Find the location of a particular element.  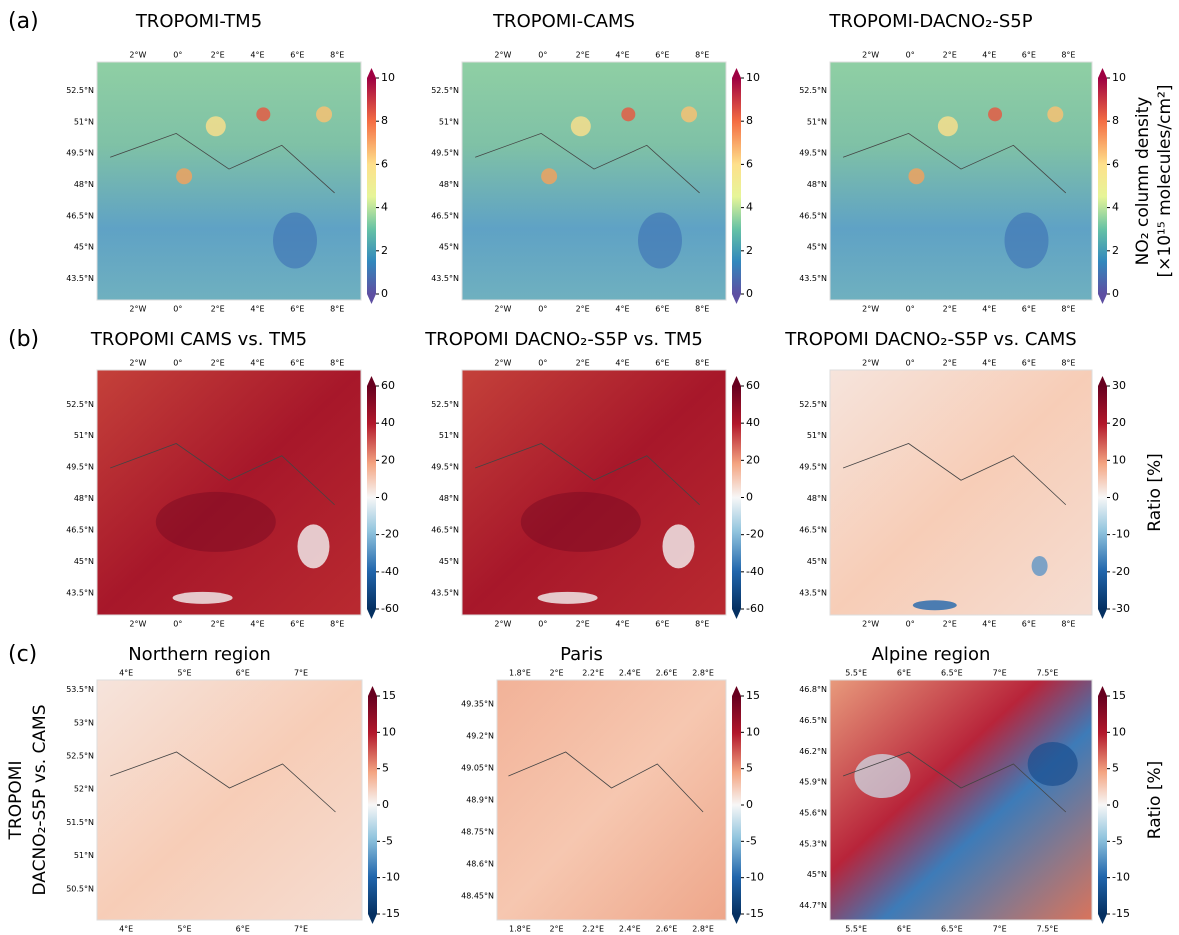

lat-tick-label: 45.9°N is located at coordinates (813, 782).